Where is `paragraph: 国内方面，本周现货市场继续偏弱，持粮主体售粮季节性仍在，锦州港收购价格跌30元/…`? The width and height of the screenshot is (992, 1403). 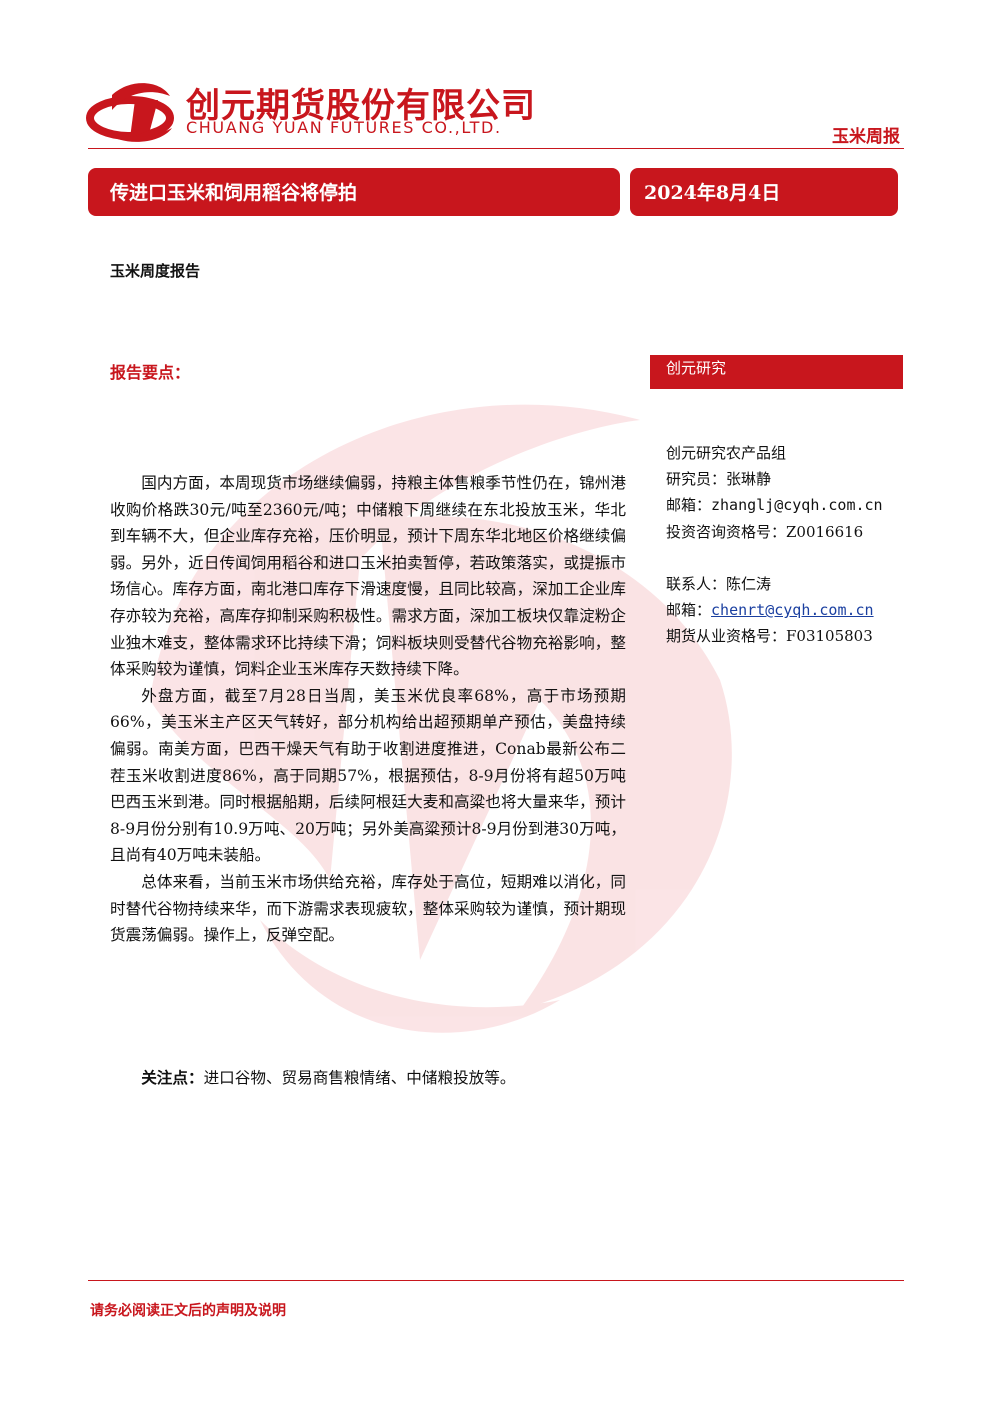
paragraph: 国内方面，本周现货市场继续偏弱，持粮主体售粮季节性仍在，锦州港收购价格跌30元/… is located at coordinates (368, 576).